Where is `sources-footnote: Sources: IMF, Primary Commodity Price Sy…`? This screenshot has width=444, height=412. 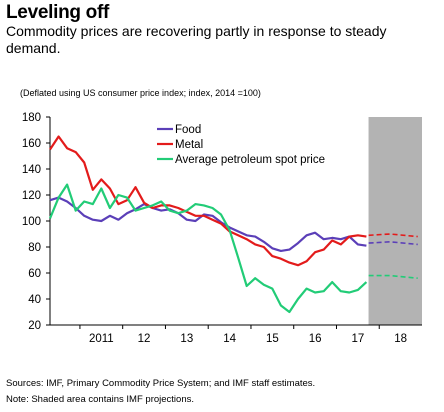 sources-footnote: Sources: IMF, Primary Commodity Price Sy… is located at coordinates (161, 383).